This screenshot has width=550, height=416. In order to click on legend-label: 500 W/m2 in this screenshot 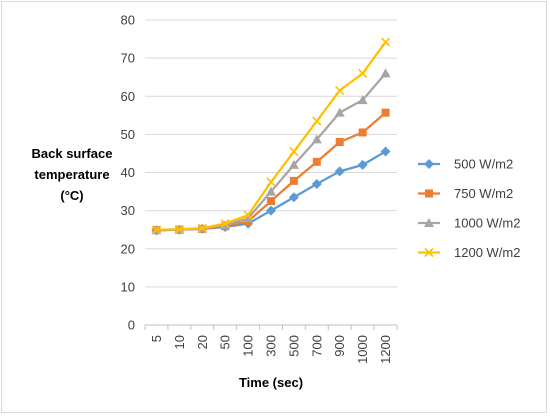, I will do `click(483, 164)`.